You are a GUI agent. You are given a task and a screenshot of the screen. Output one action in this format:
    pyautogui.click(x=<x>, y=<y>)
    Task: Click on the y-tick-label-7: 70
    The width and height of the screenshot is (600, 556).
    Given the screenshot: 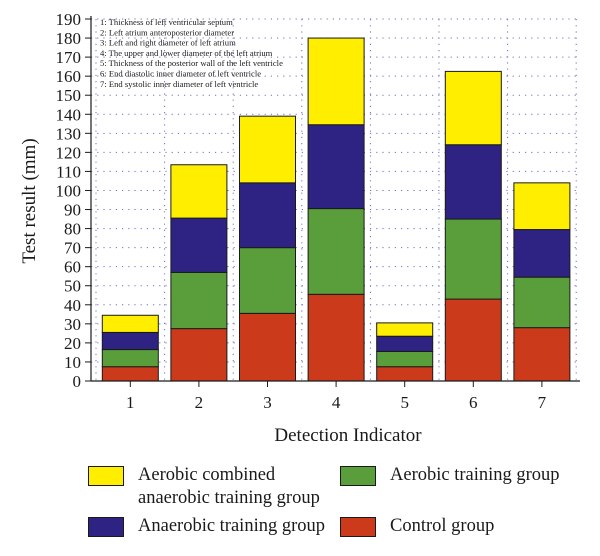 What is the action you would take?
    pyautogui.click(x=72, y=248)
    